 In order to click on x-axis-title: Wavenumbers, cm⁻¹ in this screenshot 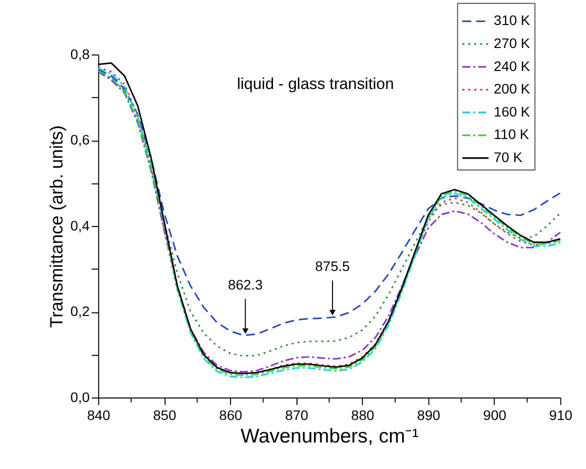, I will do `click(330, 437)`.